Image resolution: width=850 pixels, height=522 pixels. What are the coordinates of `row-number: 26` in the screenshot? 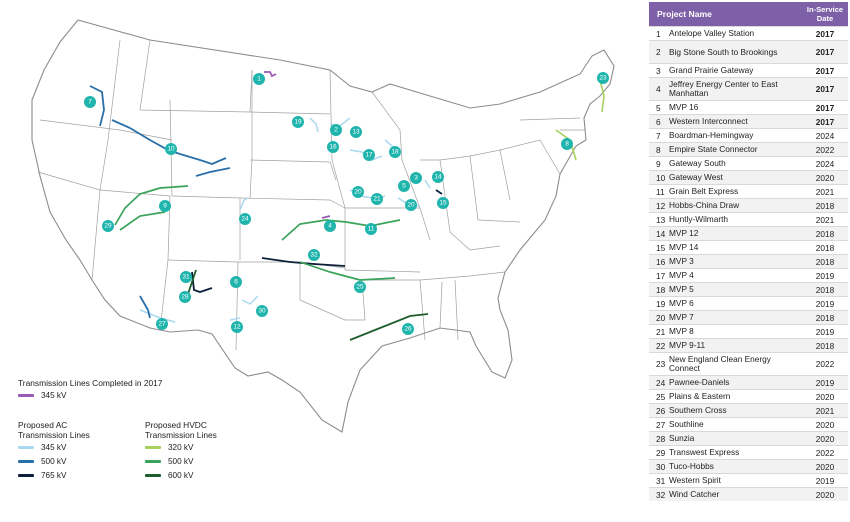 It's located at (661, 410).